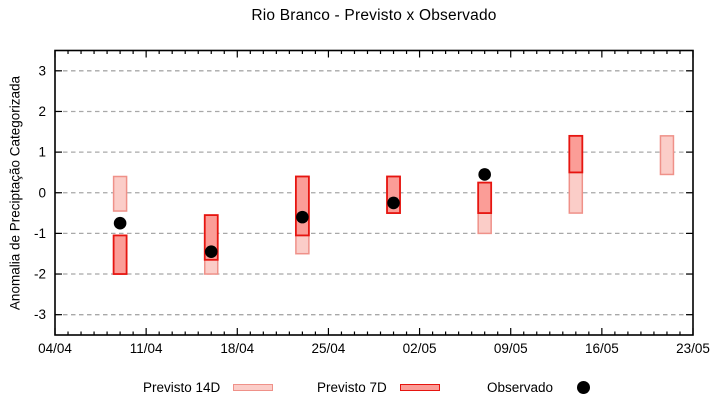 The image size is (720, 400). I want to click on previsto-14d-bar-21/05, so click(667, 155).